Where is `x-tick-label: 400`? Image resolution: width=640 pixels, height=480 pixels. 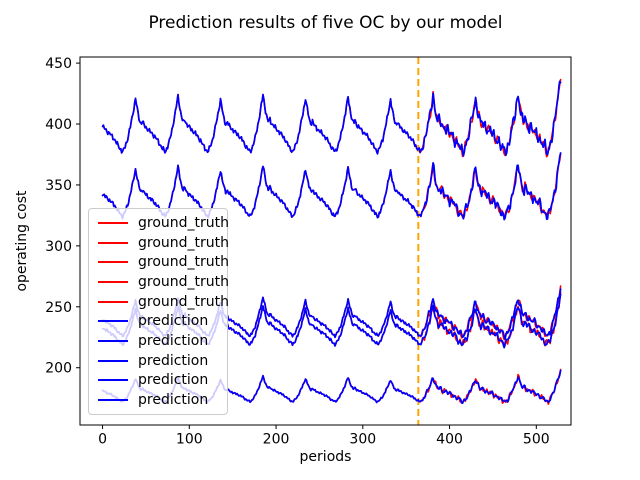
x-tick-label: 400 is located at coordinates (449, 440).